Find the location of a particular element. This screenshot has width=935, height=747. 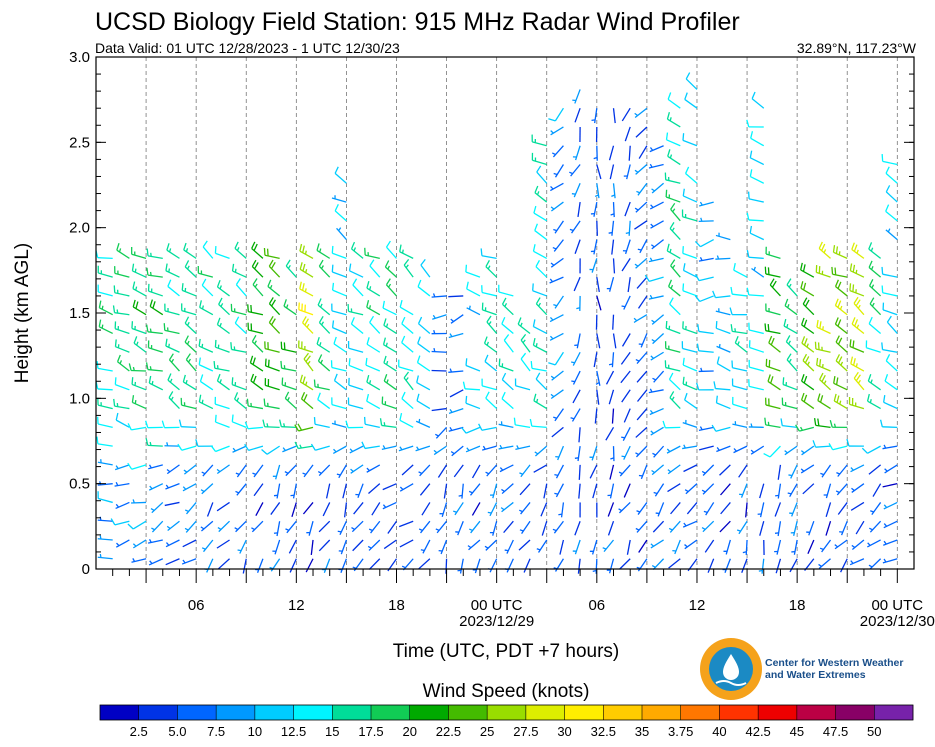

colorbar-label: 3.75 is located at coordinates (680, 731).